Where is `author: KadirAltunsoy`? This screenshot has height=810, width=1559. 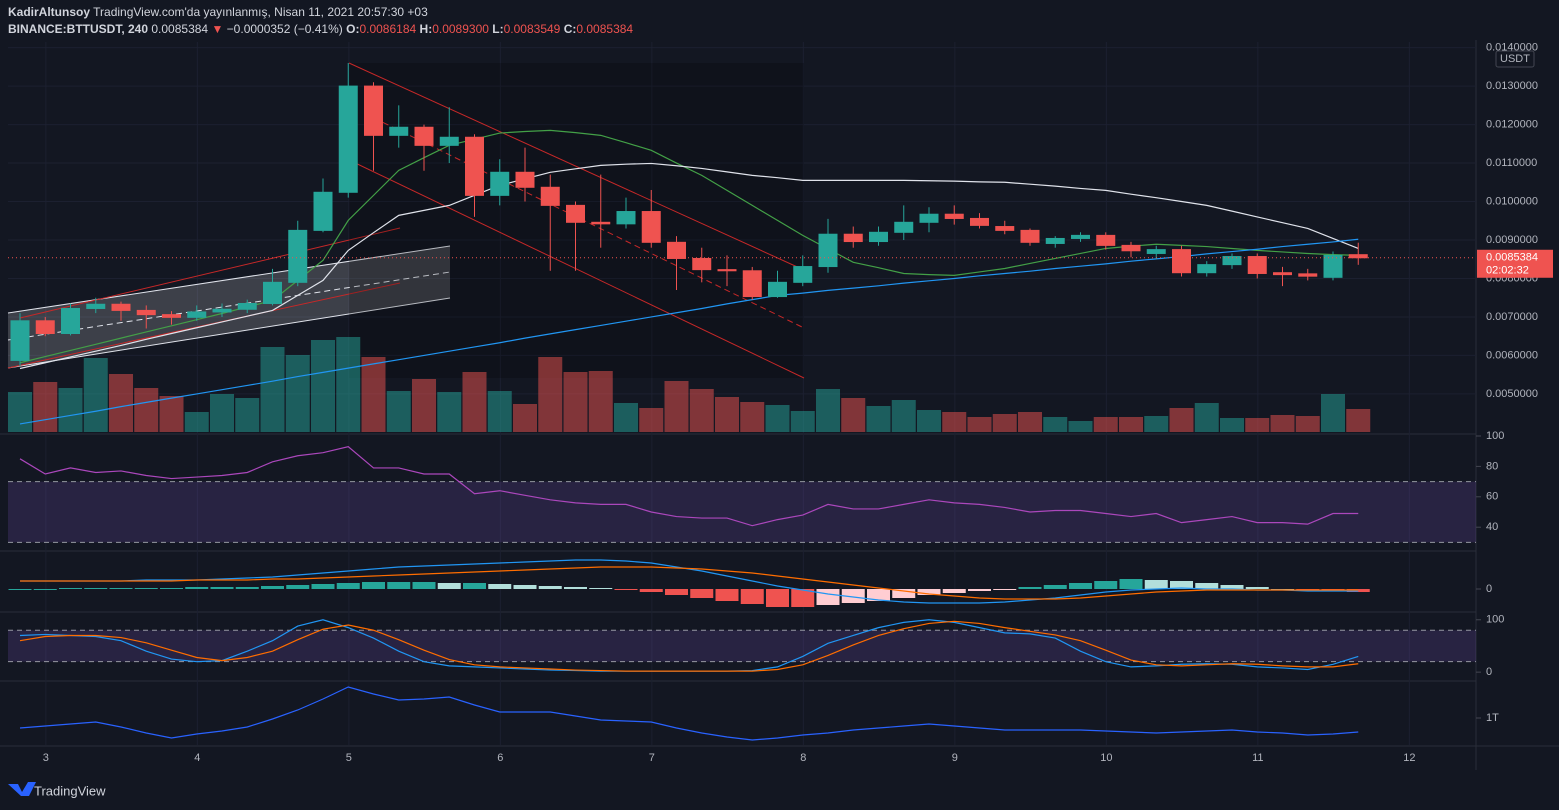
author: KadirAltunsoy is located at coordinates (49, 12).